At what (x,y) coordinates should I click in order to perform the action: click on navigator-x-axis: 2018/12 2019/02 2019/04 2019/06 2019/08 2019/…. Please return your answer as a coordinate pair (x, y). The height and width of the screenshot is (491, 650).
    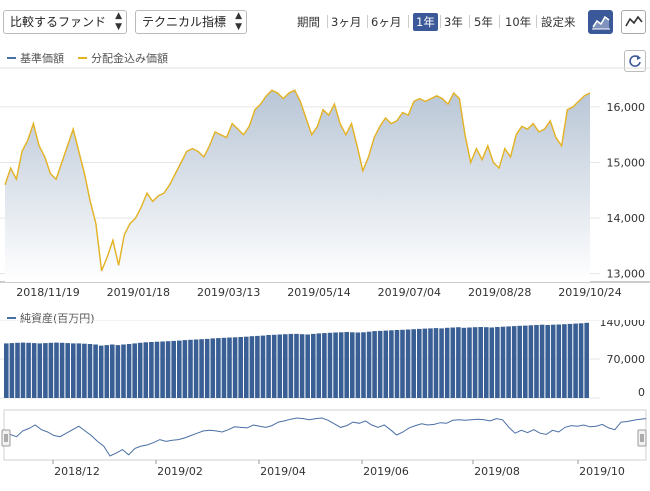
    Looking at the image, I should click on (338, 469).